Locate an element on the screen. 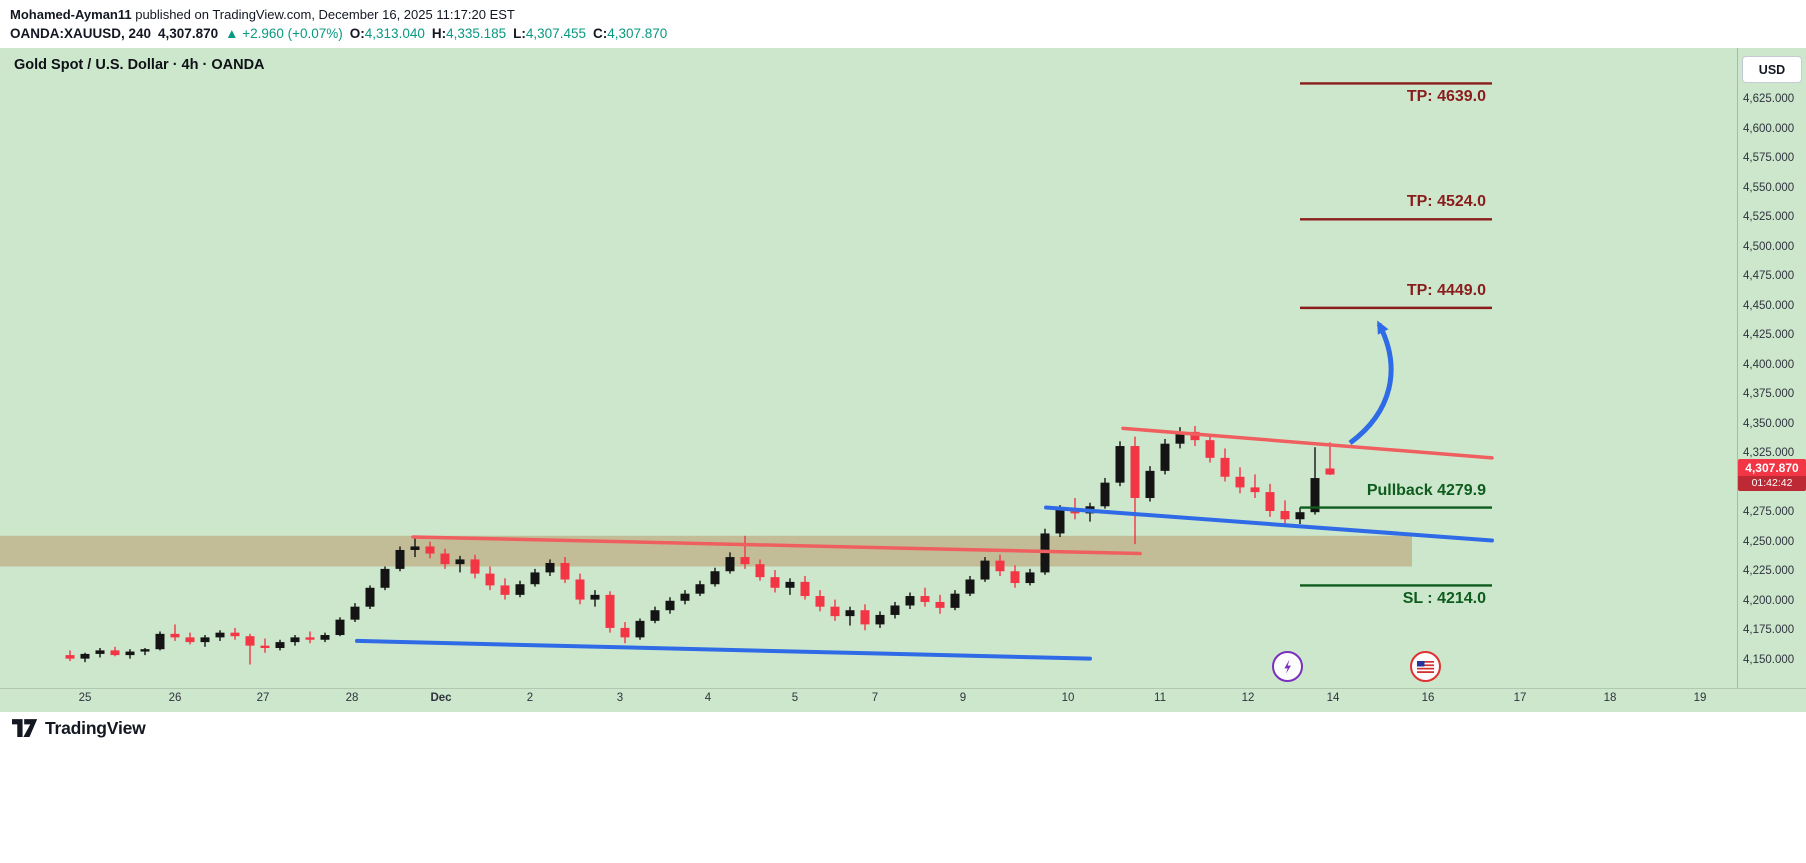 The width and height of the screenshot is (1806, 863). badge-price: 4,307.870 is located at coordinates (1772, 467).